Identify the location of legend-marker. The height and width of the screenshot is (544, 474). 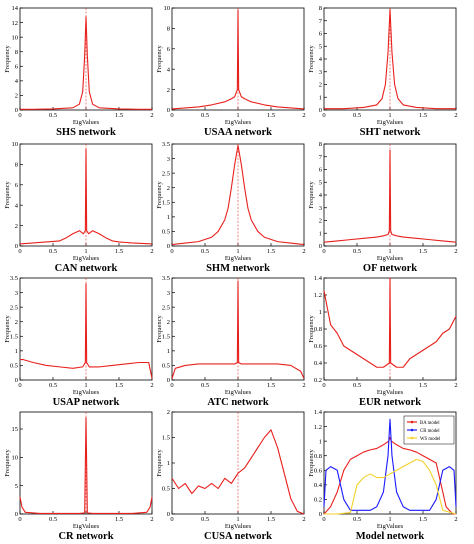
(412, 422).